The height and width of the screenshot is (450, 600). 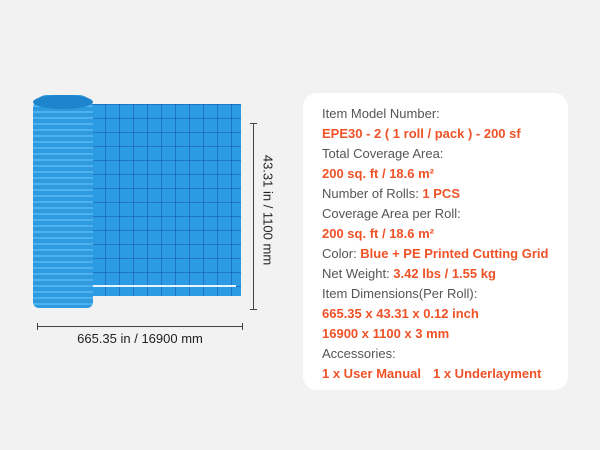 What do you see at coordinates (383, 153) in the screenshot?
I see `coverage-label: Total Coverage Area:` at bounding box center [383, 153].